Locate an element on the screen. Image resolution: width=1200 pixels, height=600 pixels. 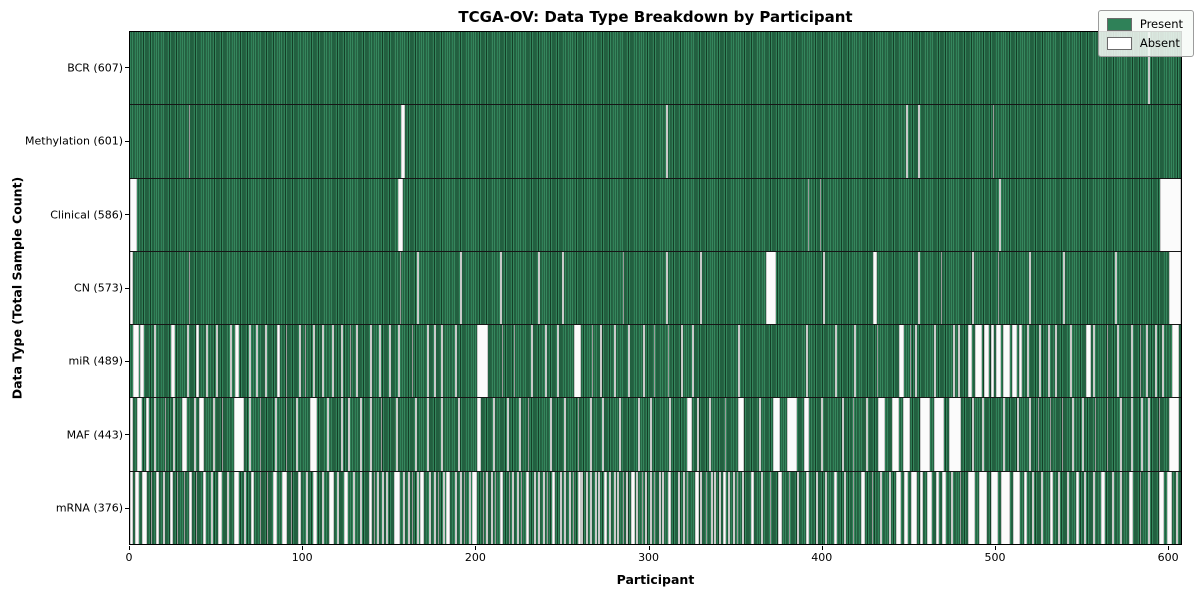
x-tick-label-300: 300 is located at coordinates (649, 557).